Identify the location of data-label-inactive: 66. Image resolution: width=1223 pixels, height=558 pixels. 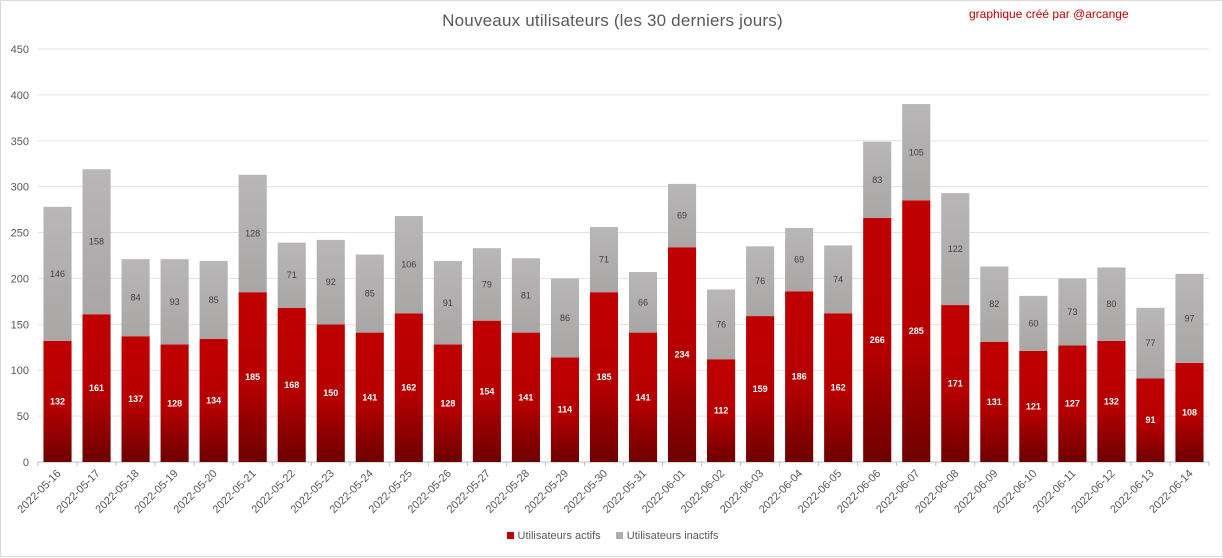
(643, 302).